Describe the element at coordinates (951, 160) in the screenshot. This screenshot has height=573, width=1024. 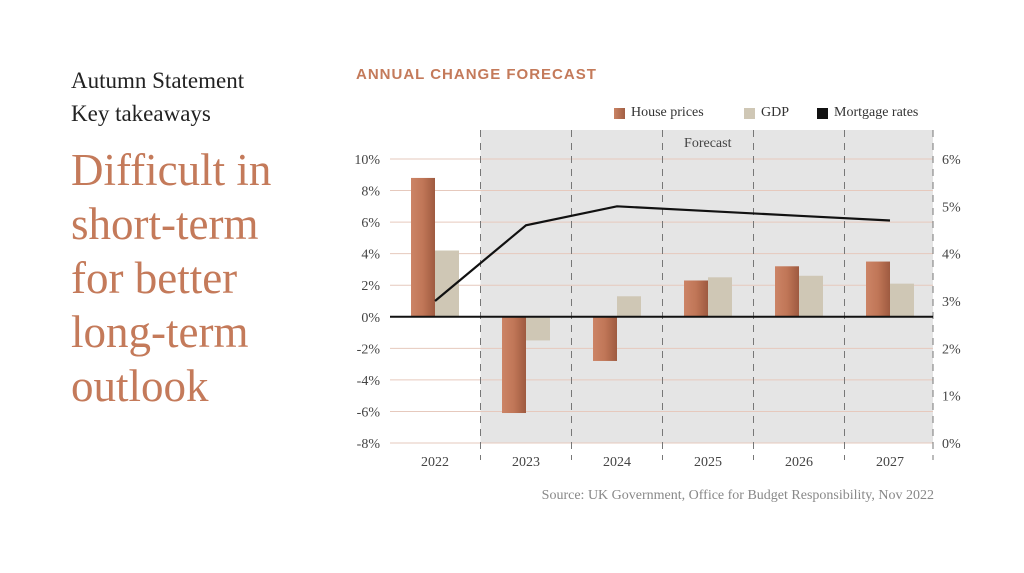
I see `right-tick-label: 6%` at that location.